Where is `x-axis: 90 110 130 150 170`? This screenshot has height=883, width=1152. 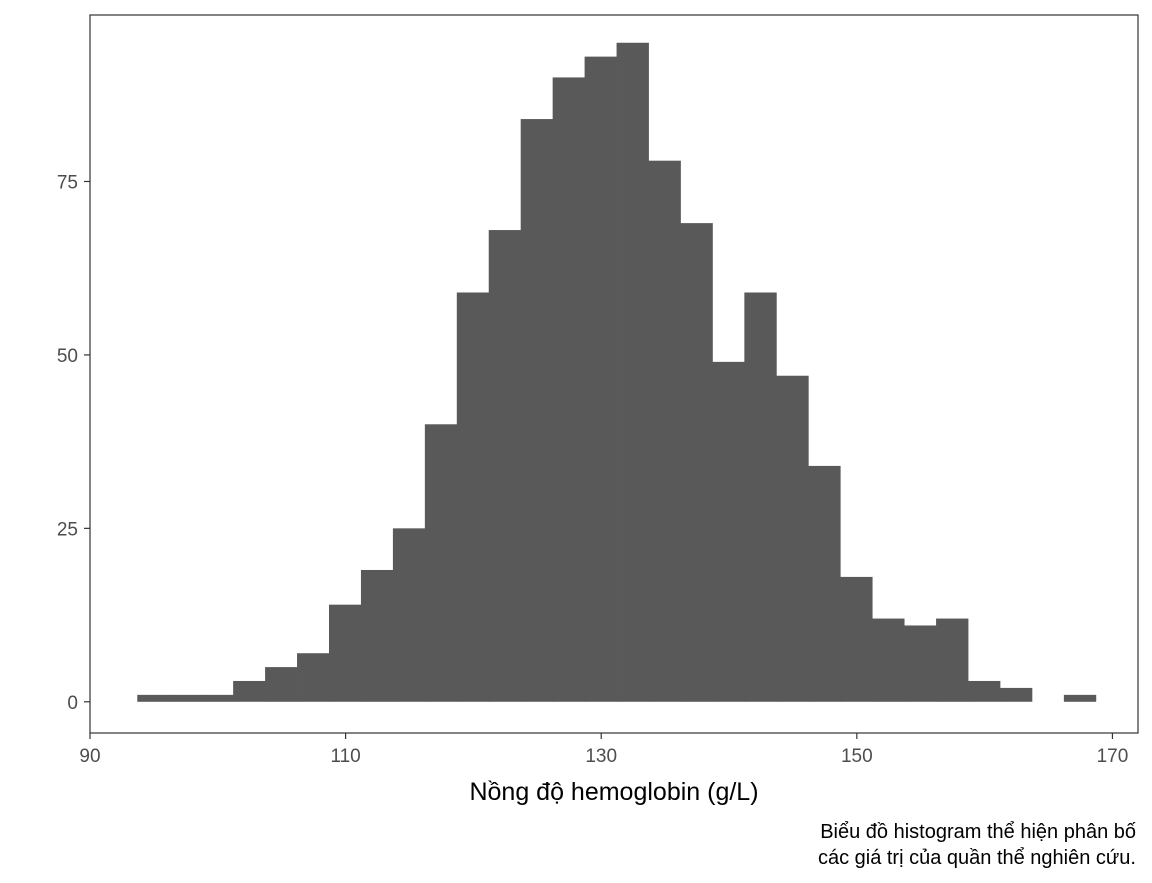 x-axis: 90 110 130 150 170 is located at coordinates (603, 750).